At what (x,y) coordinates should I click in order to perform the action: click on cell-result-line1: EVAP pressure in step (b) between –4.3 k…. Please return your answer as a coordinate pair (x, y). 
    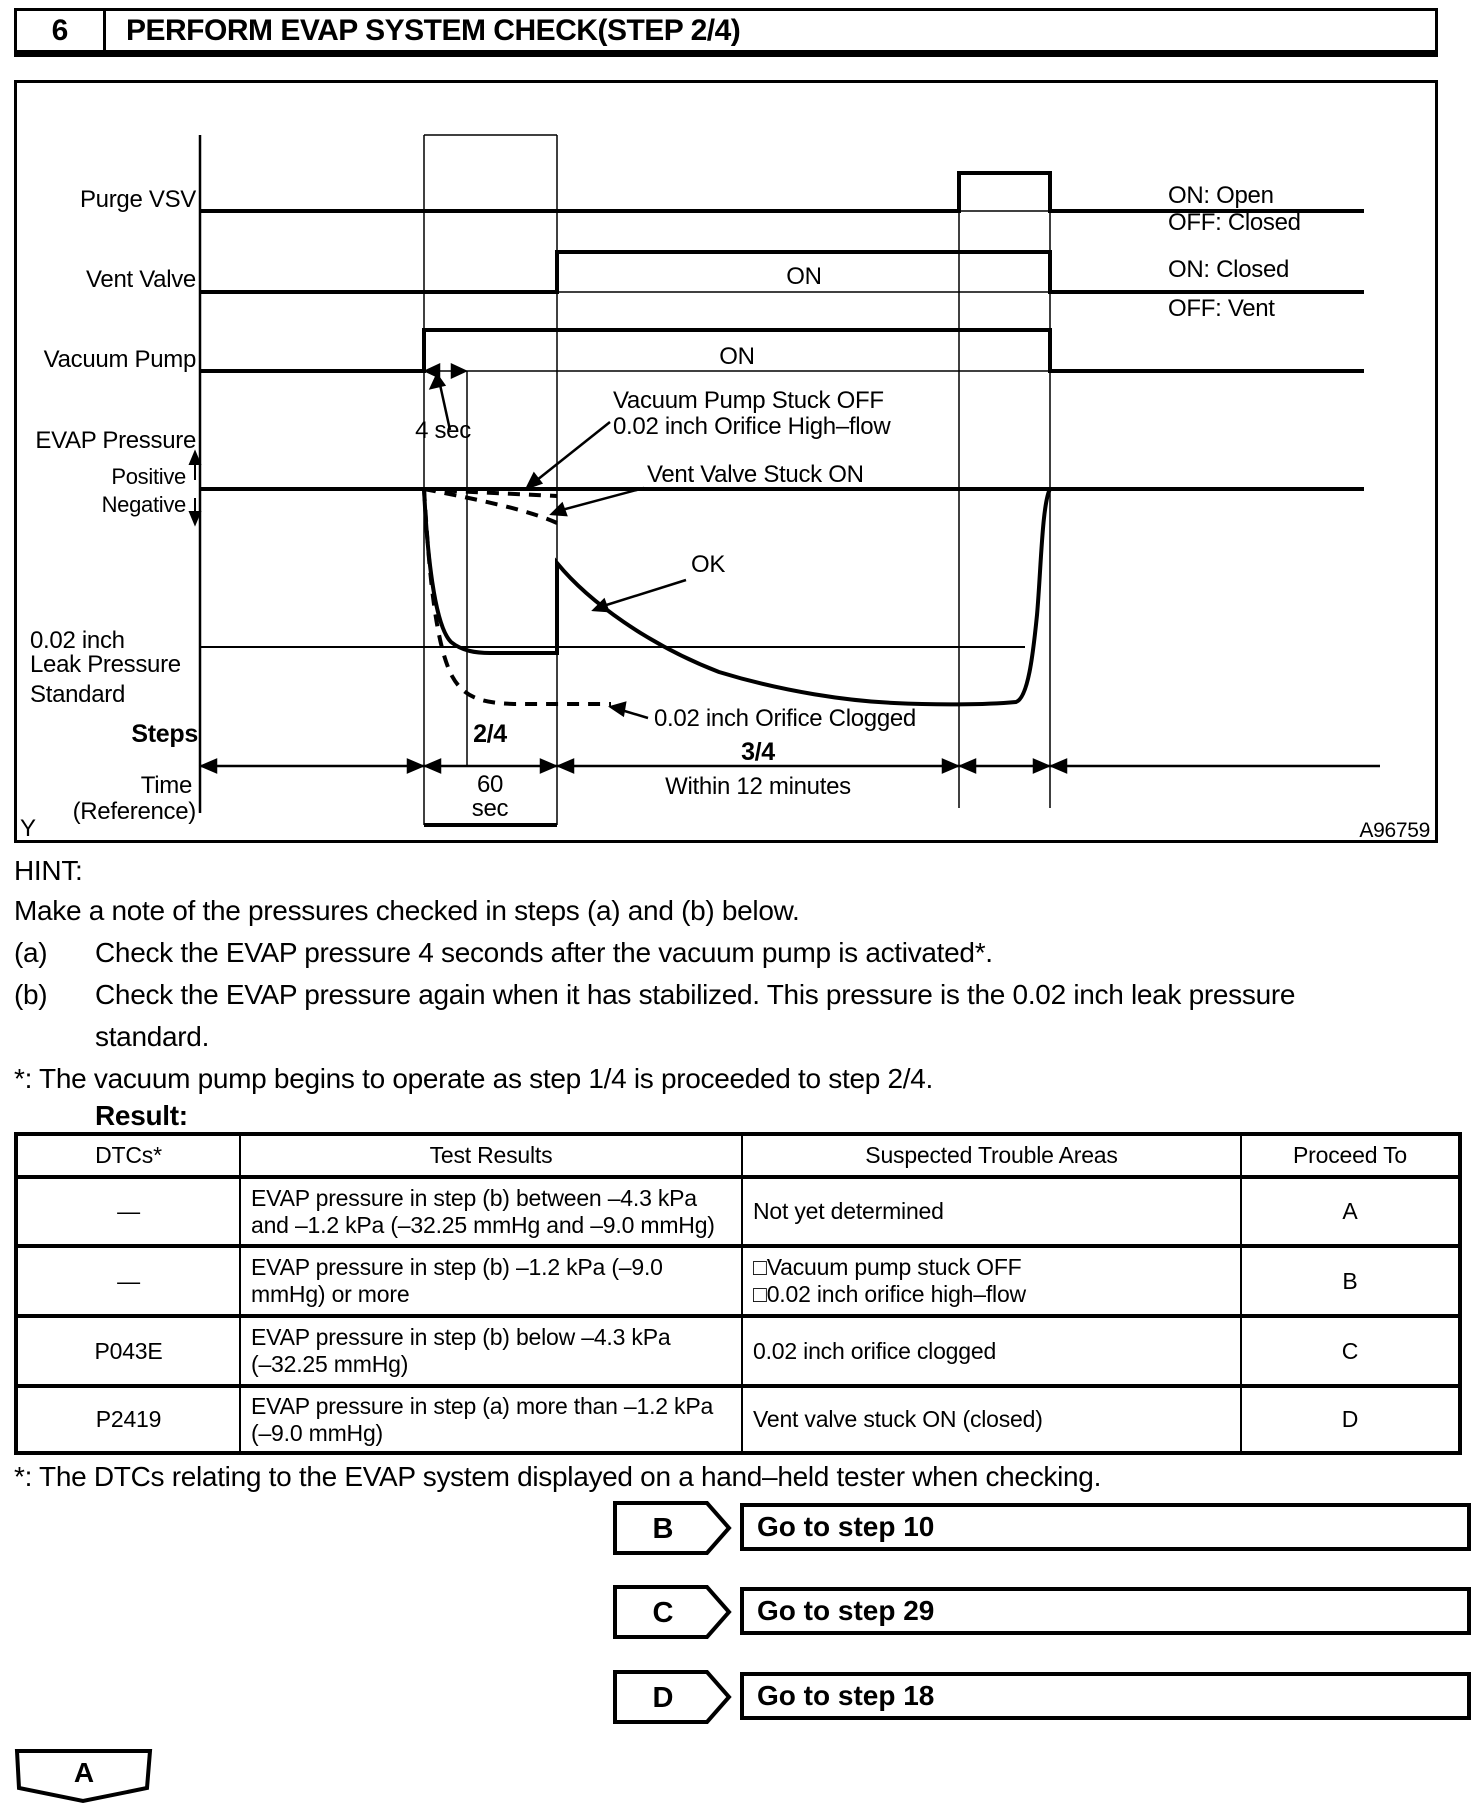
    Looking at the image, I should click on (474, 1197).